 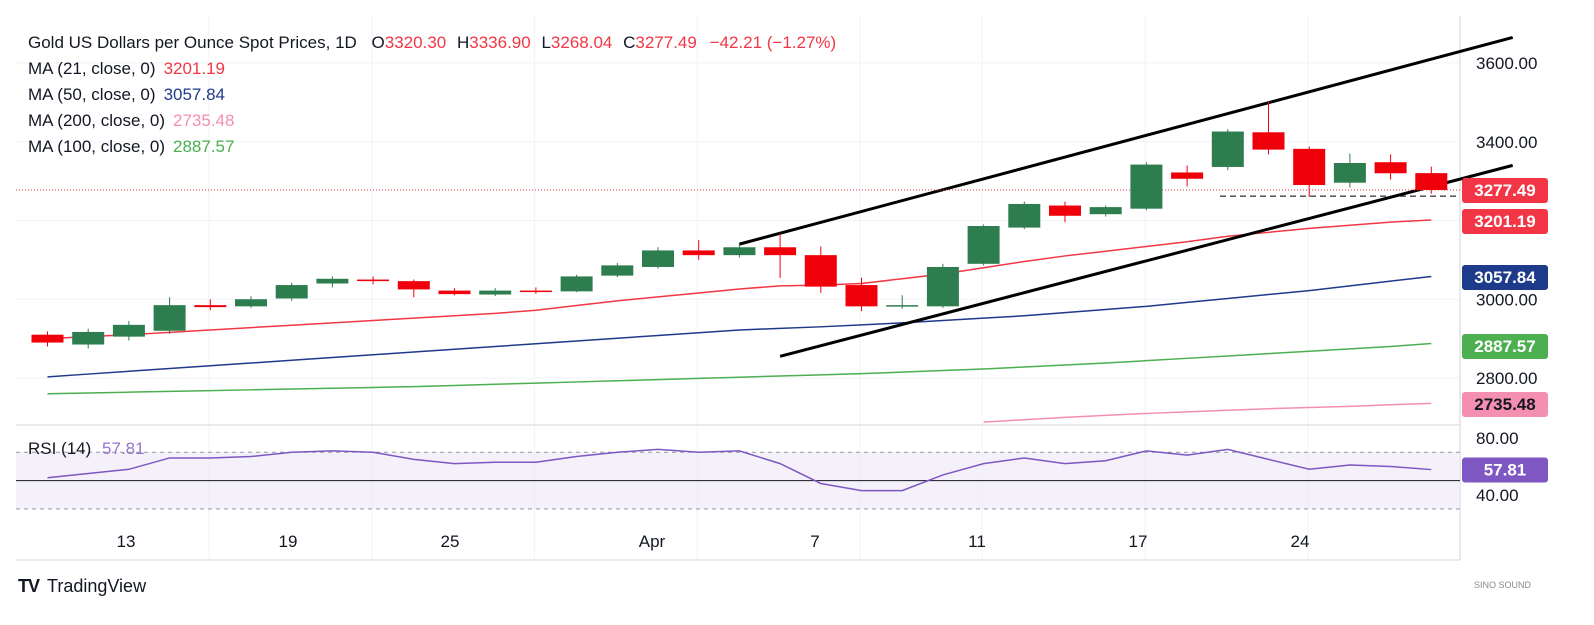 I want to click on ma200-label: MA (200, close, 0), so click(x=97, y=120).